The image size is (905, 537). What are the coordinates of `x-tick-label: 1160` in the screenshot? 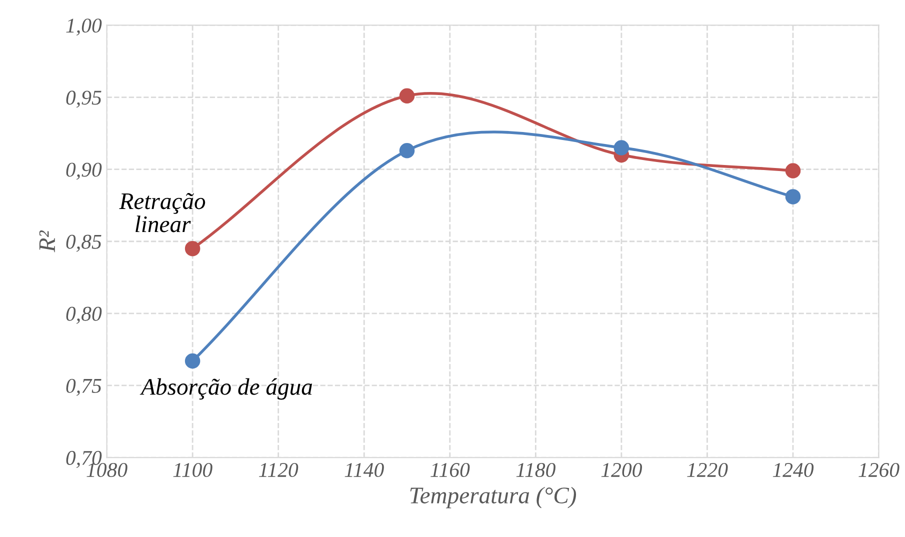 It's located at (450, 470).